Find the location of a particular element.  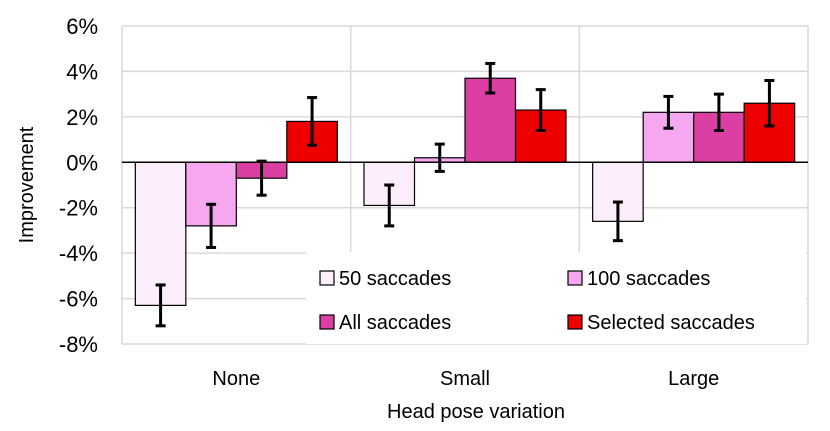

x-tick-label: Small is located at coordinates (465, 379).